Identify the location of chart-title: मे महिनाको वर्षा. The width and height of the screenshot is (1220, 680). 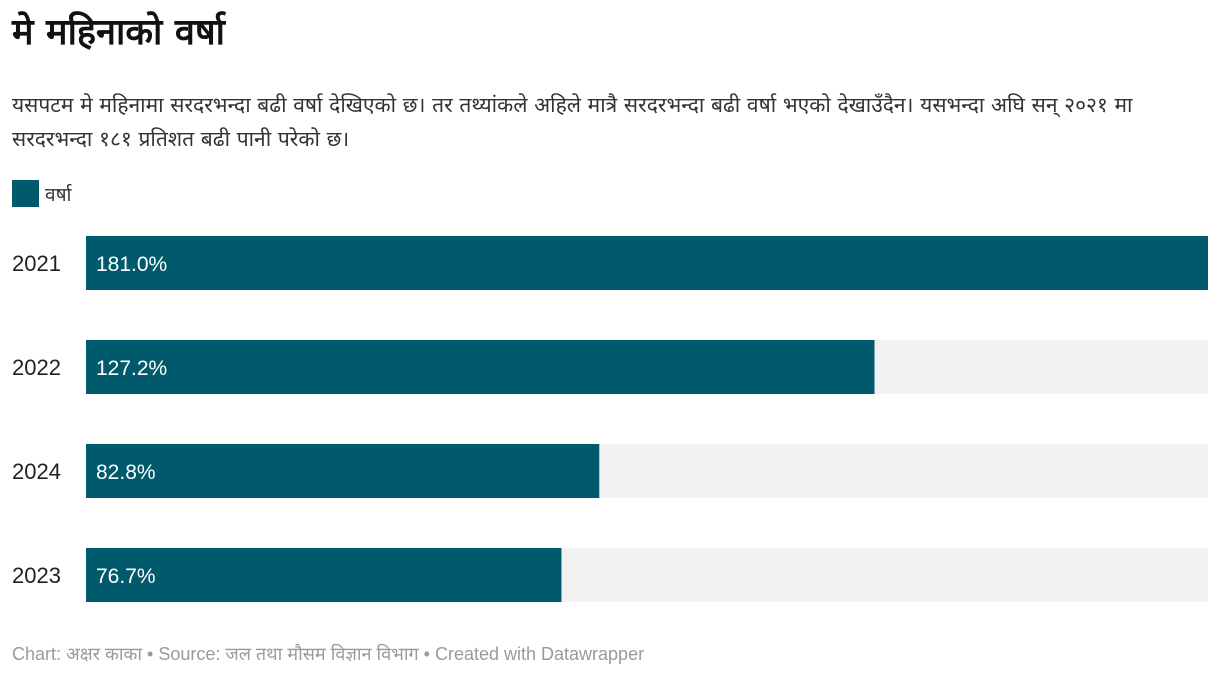
(118, 32).